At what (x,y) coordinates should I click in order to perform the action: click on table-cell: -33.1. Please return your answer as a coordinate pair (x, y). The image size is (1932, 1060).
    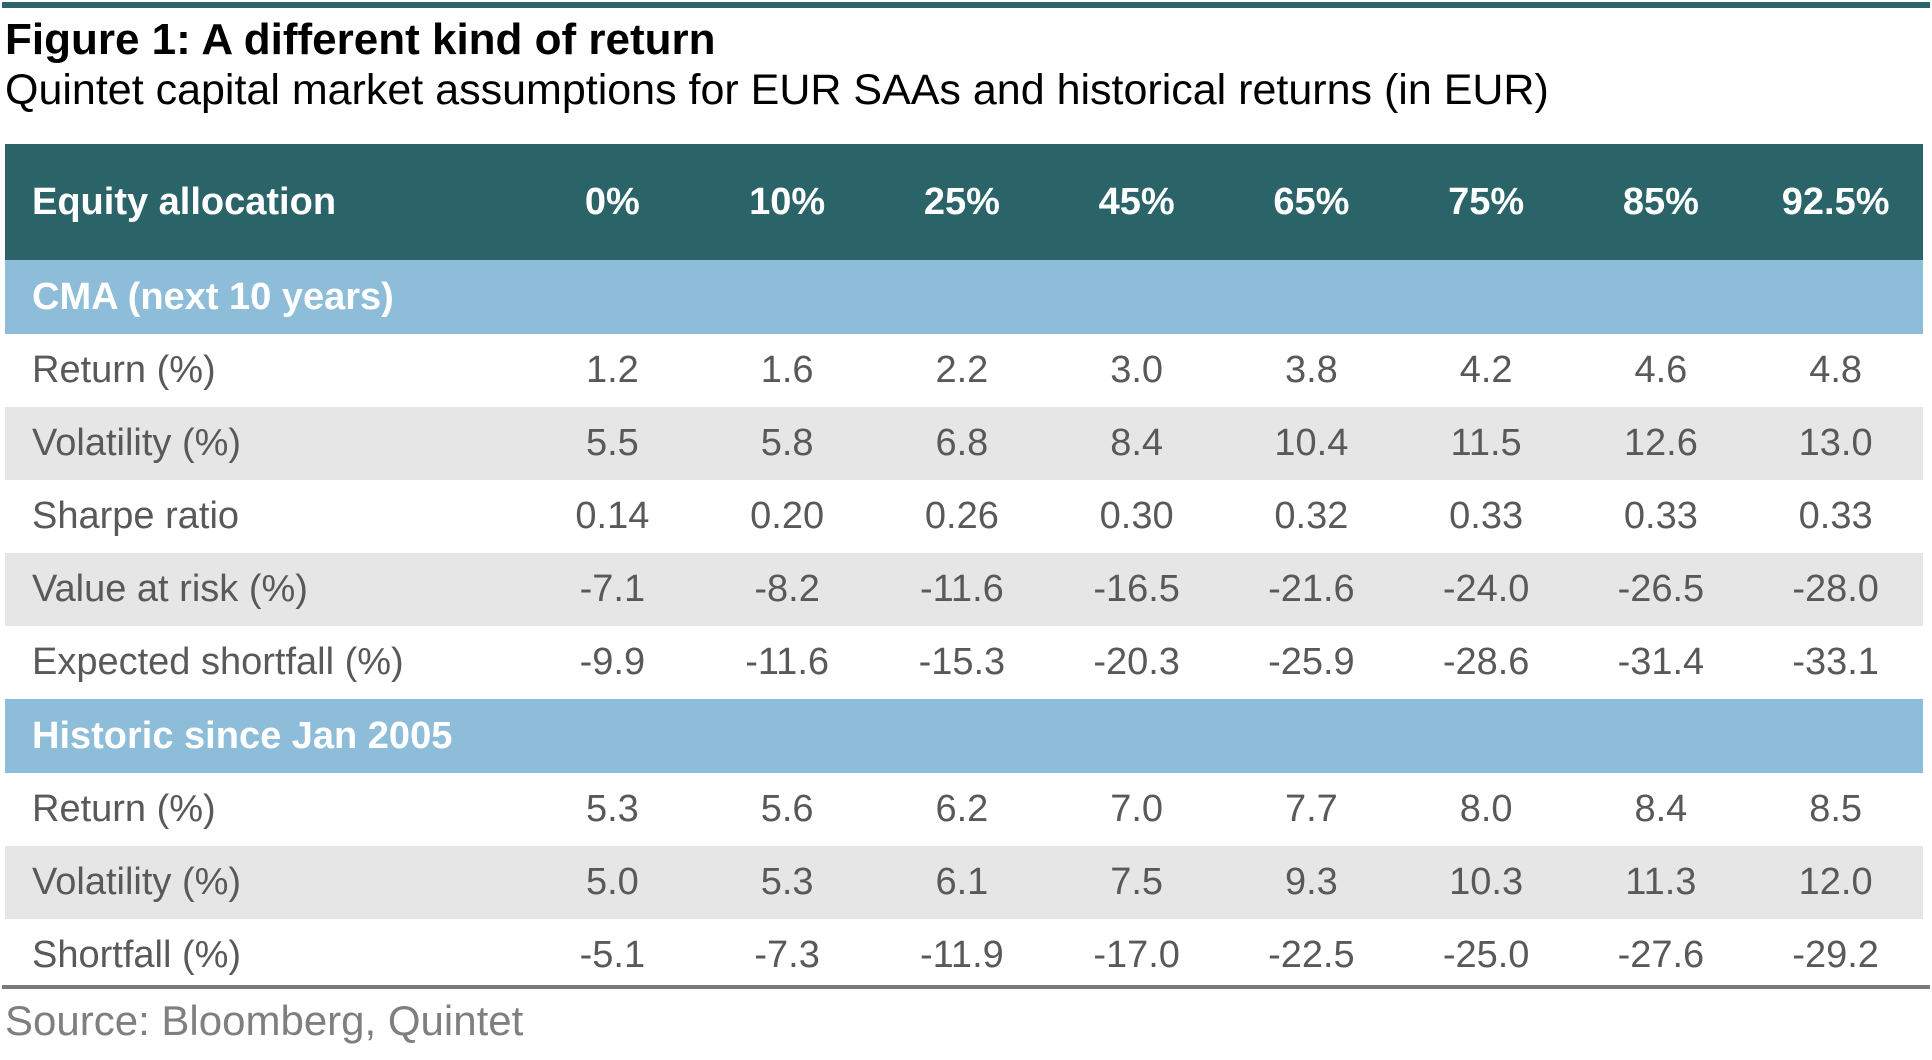
    Looking at the image, I should click on (1835, 662).